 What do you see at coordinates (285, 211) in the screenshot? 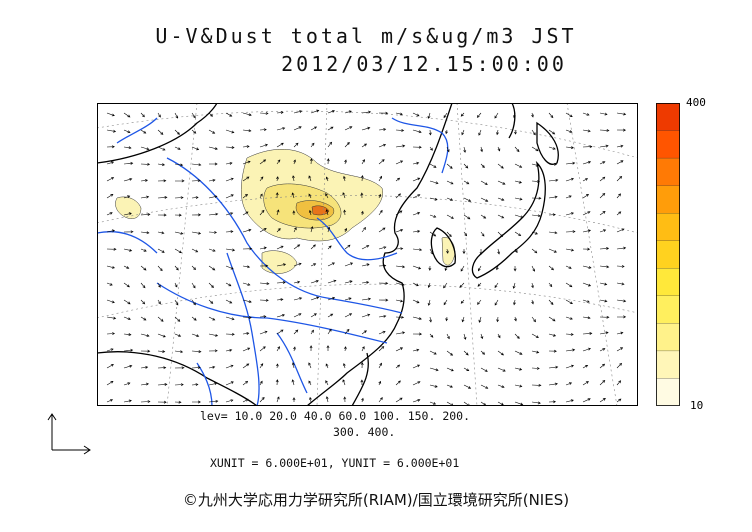
I see `dust-concentration-contours` at bounding box center [285, 211].